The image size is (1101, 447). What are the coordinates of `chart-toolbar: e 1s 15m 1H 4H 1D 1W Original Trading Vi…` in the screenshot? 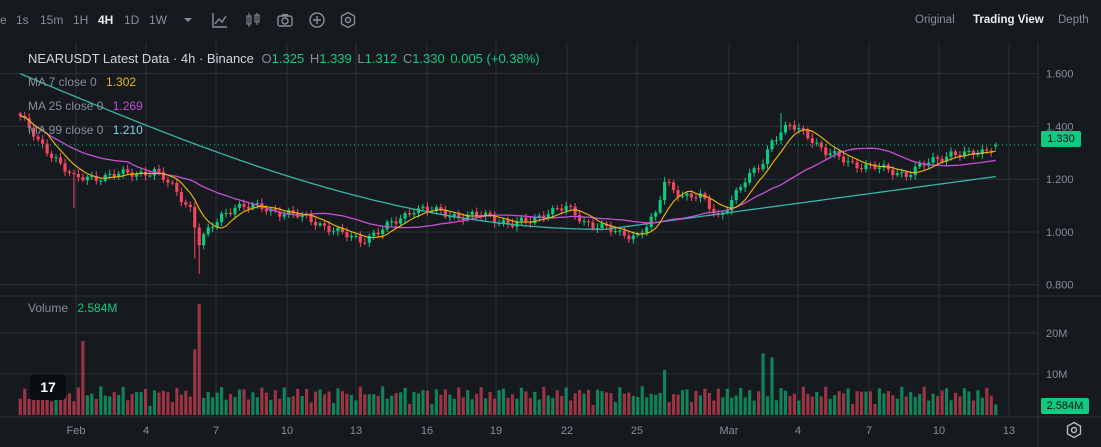 It's located at (550, 21).